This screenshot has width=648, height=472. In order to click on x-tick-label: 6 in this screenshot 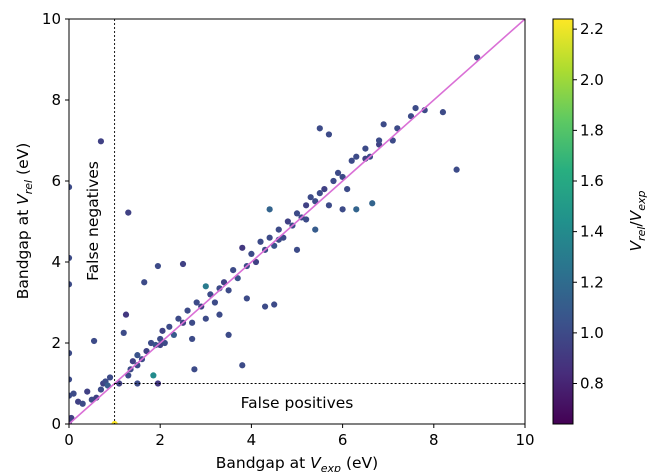, I will do `click(343, 440)`.